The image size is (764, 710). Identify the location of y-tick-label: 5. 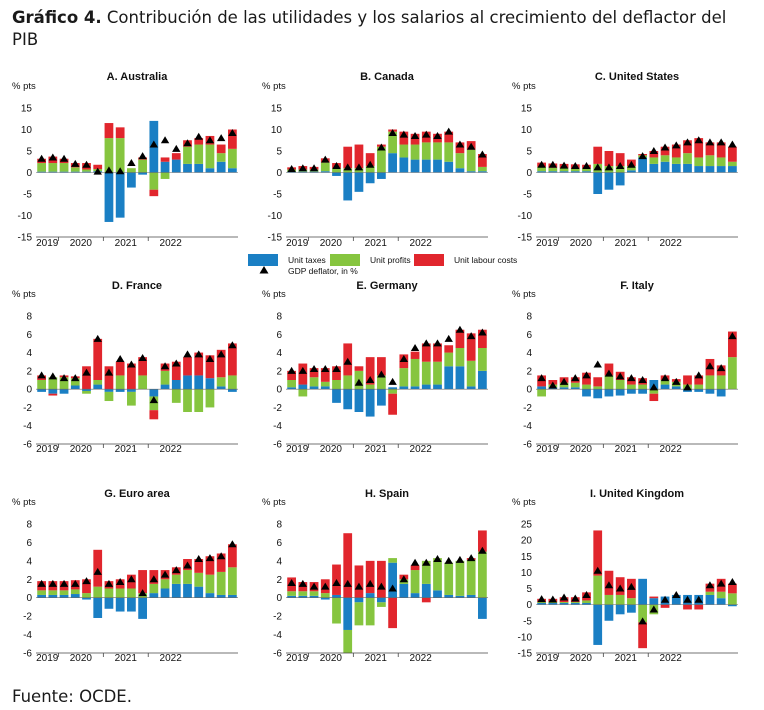
(529, 152).